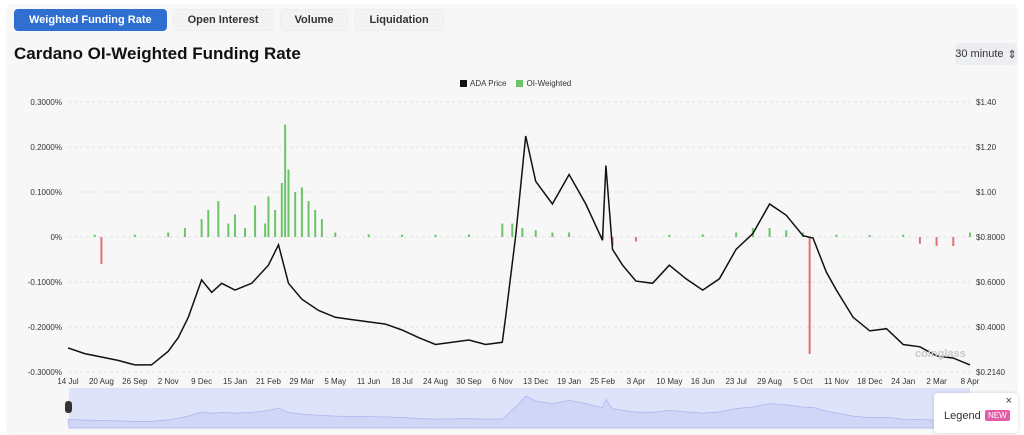 The image size is (1024, 435). What do you see at coordinates (399, 20) in the screenshot?
I see `tab-liquidation: Liquidation` at bounding box center [399, 20].